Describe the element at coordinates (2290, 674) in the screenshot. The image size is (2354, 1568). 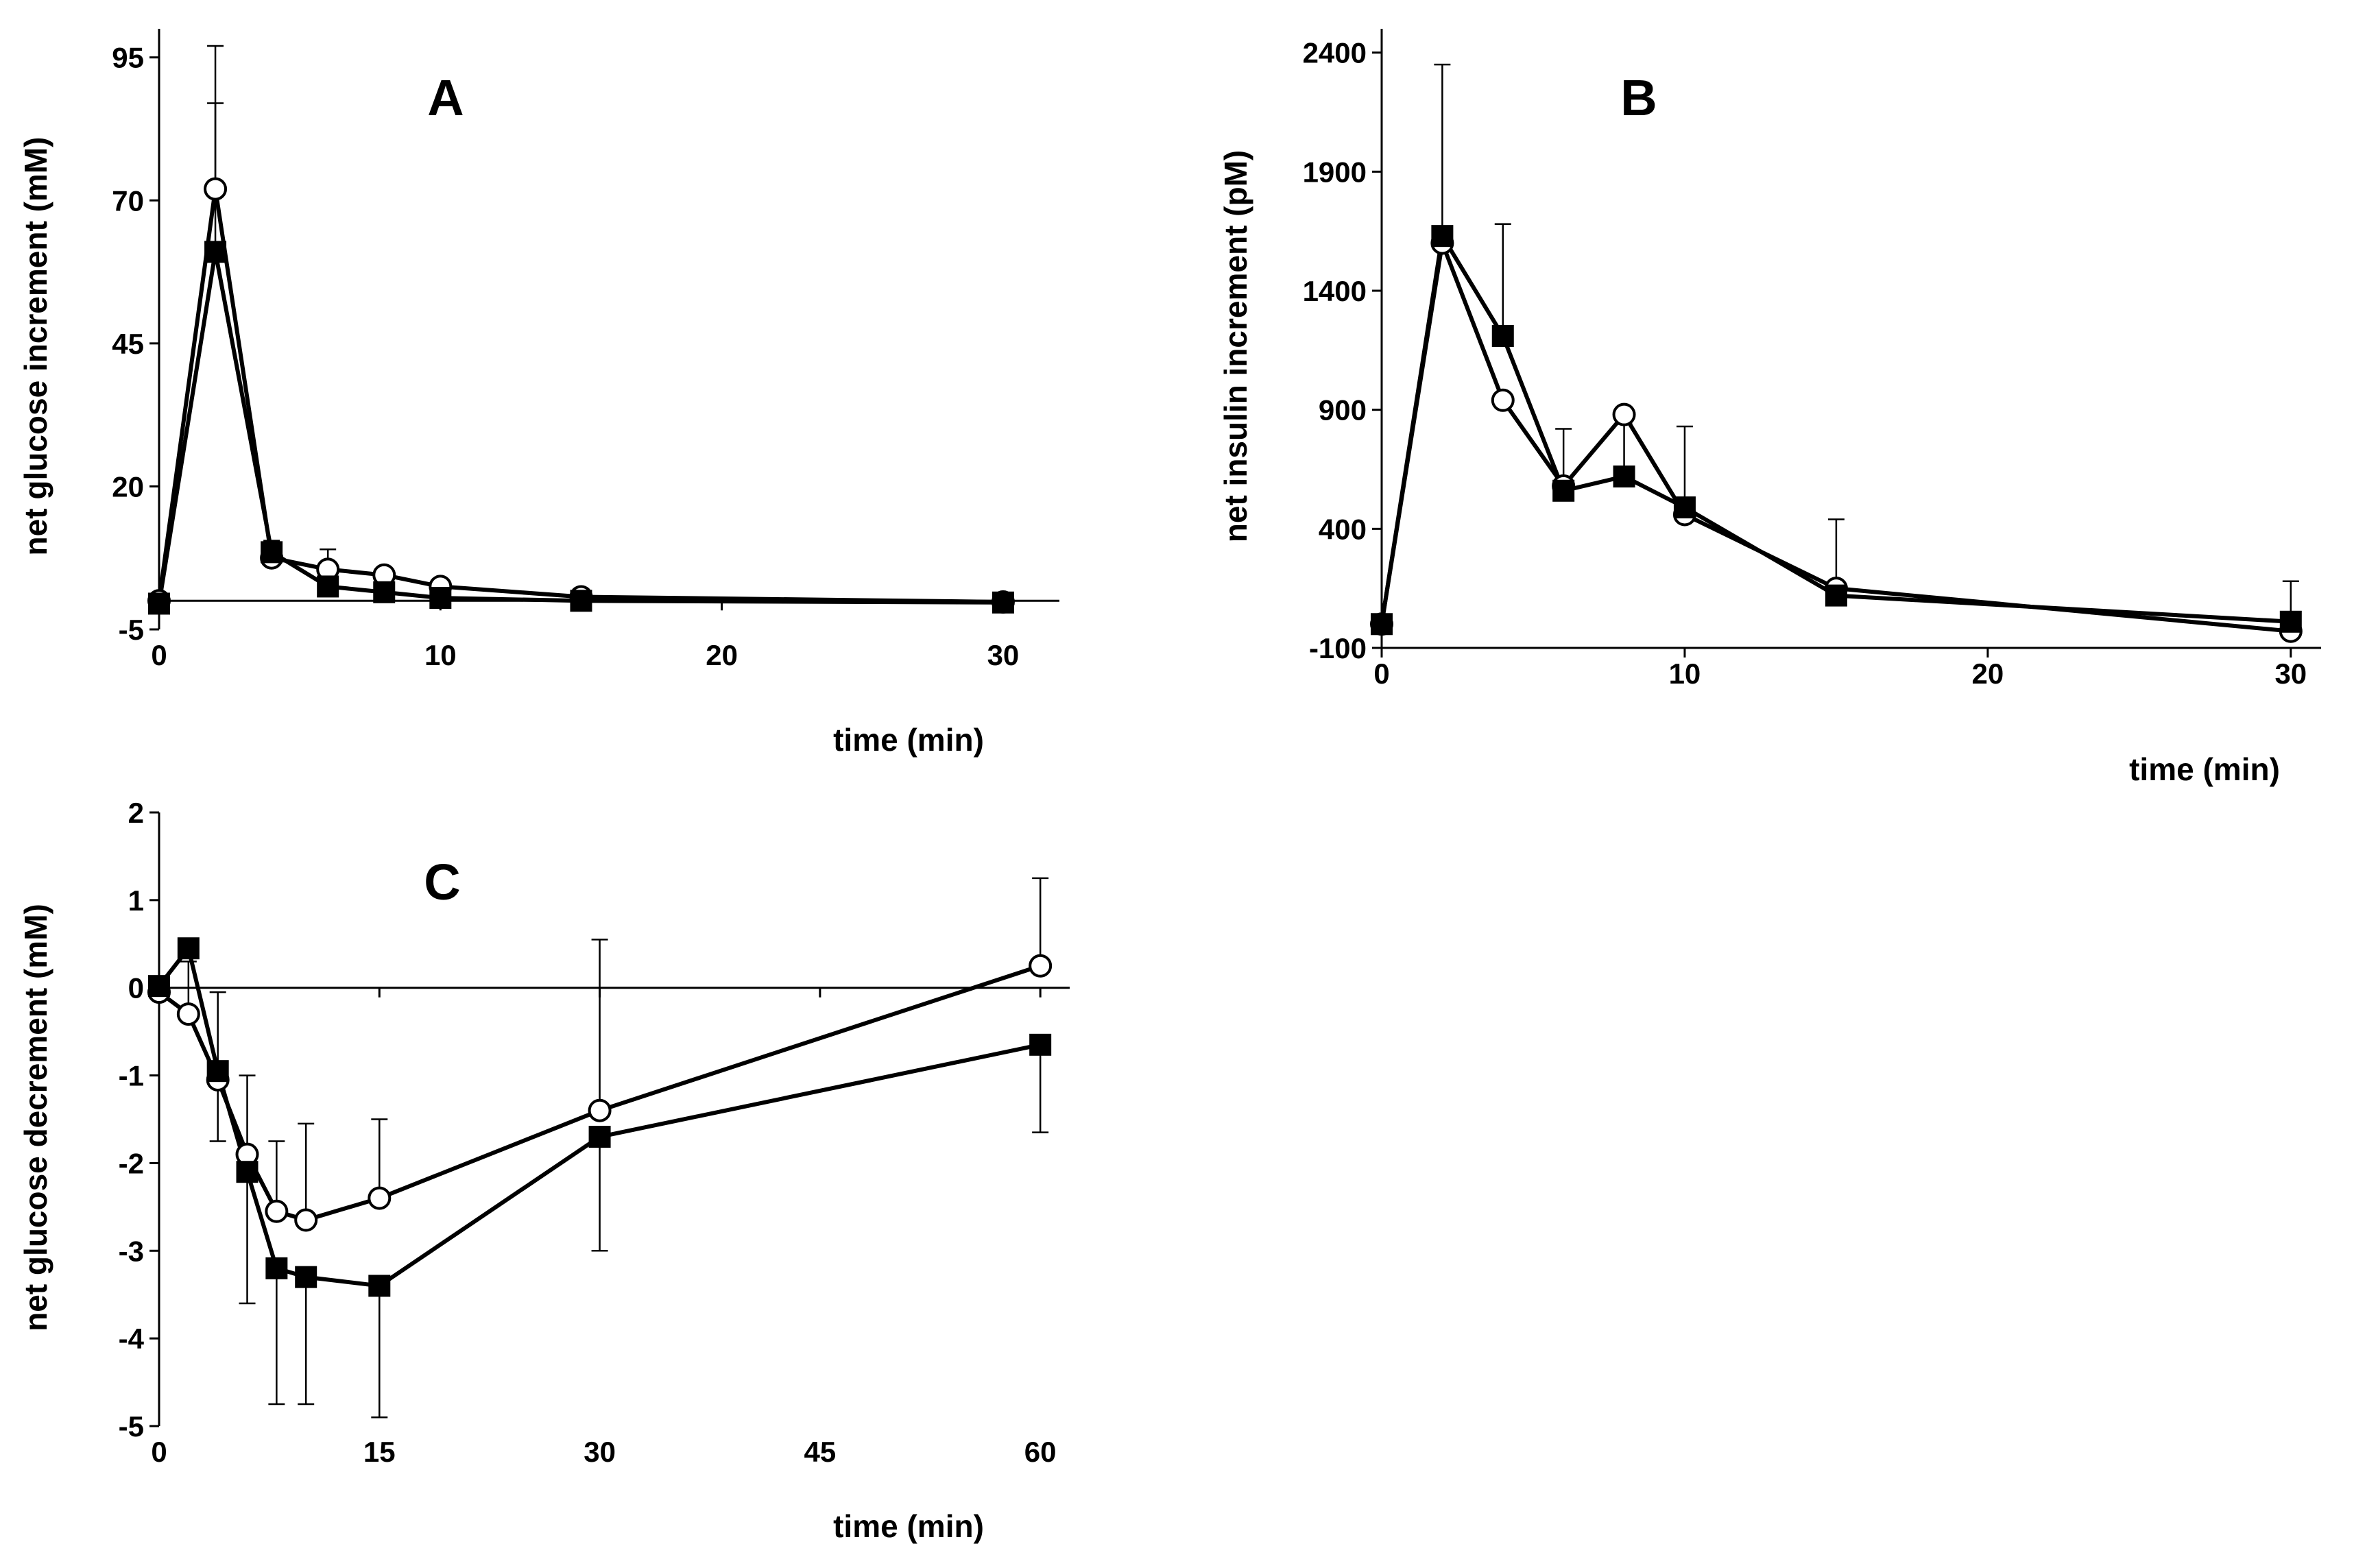
I see `panel-b-x-tick-label: 30` at that location.